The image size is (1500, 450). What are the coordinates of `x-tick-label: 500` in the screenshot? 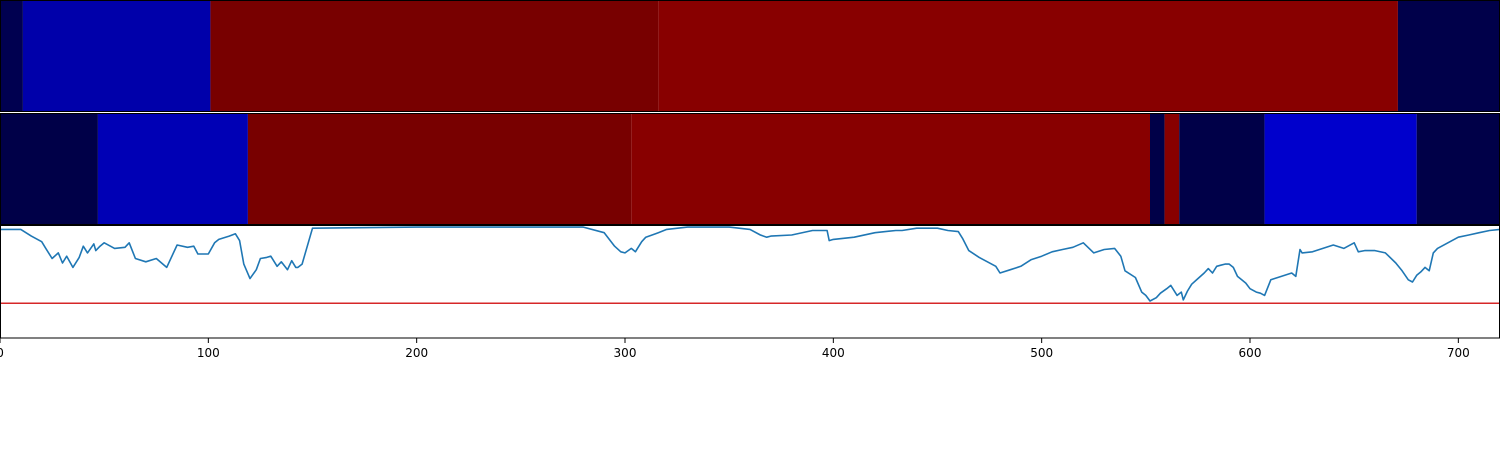 It's located at (1041, 353).